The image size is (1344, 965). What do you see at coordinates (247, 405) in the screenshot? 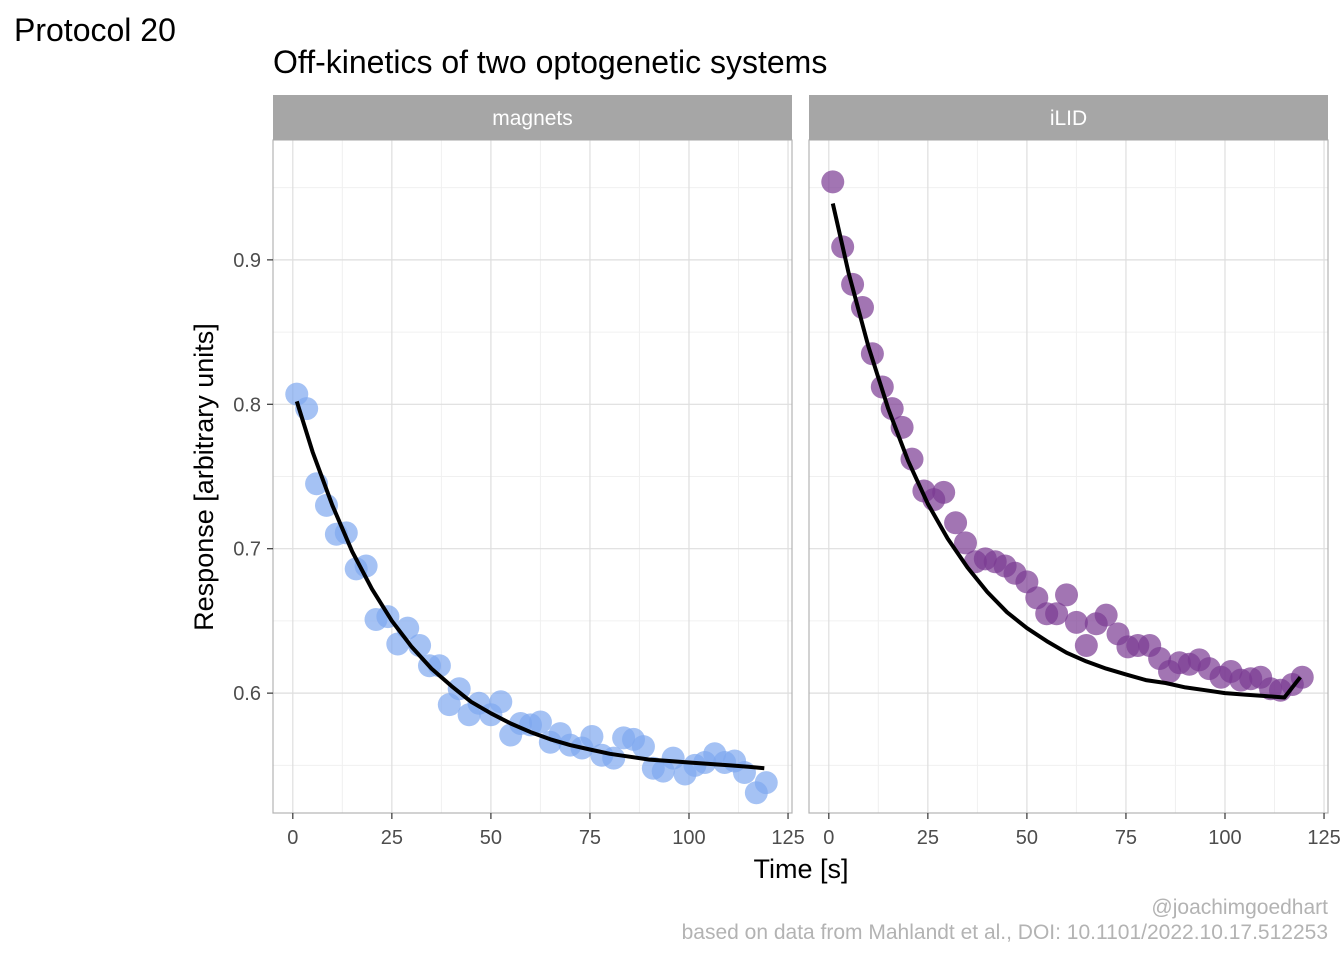
I see `y-tick-label: 0.8` at bounding box center [247, 405].